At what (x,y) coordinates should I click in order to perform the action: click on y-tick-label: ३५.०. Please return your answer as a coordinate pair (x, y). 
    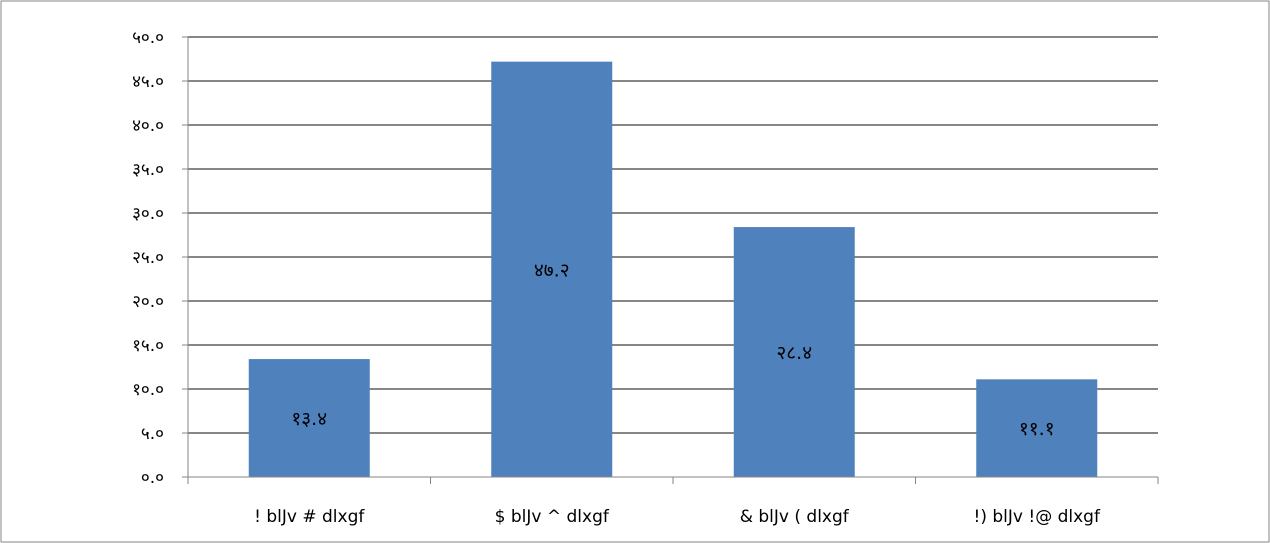
    Looking at the image, I should click on (148, 170).